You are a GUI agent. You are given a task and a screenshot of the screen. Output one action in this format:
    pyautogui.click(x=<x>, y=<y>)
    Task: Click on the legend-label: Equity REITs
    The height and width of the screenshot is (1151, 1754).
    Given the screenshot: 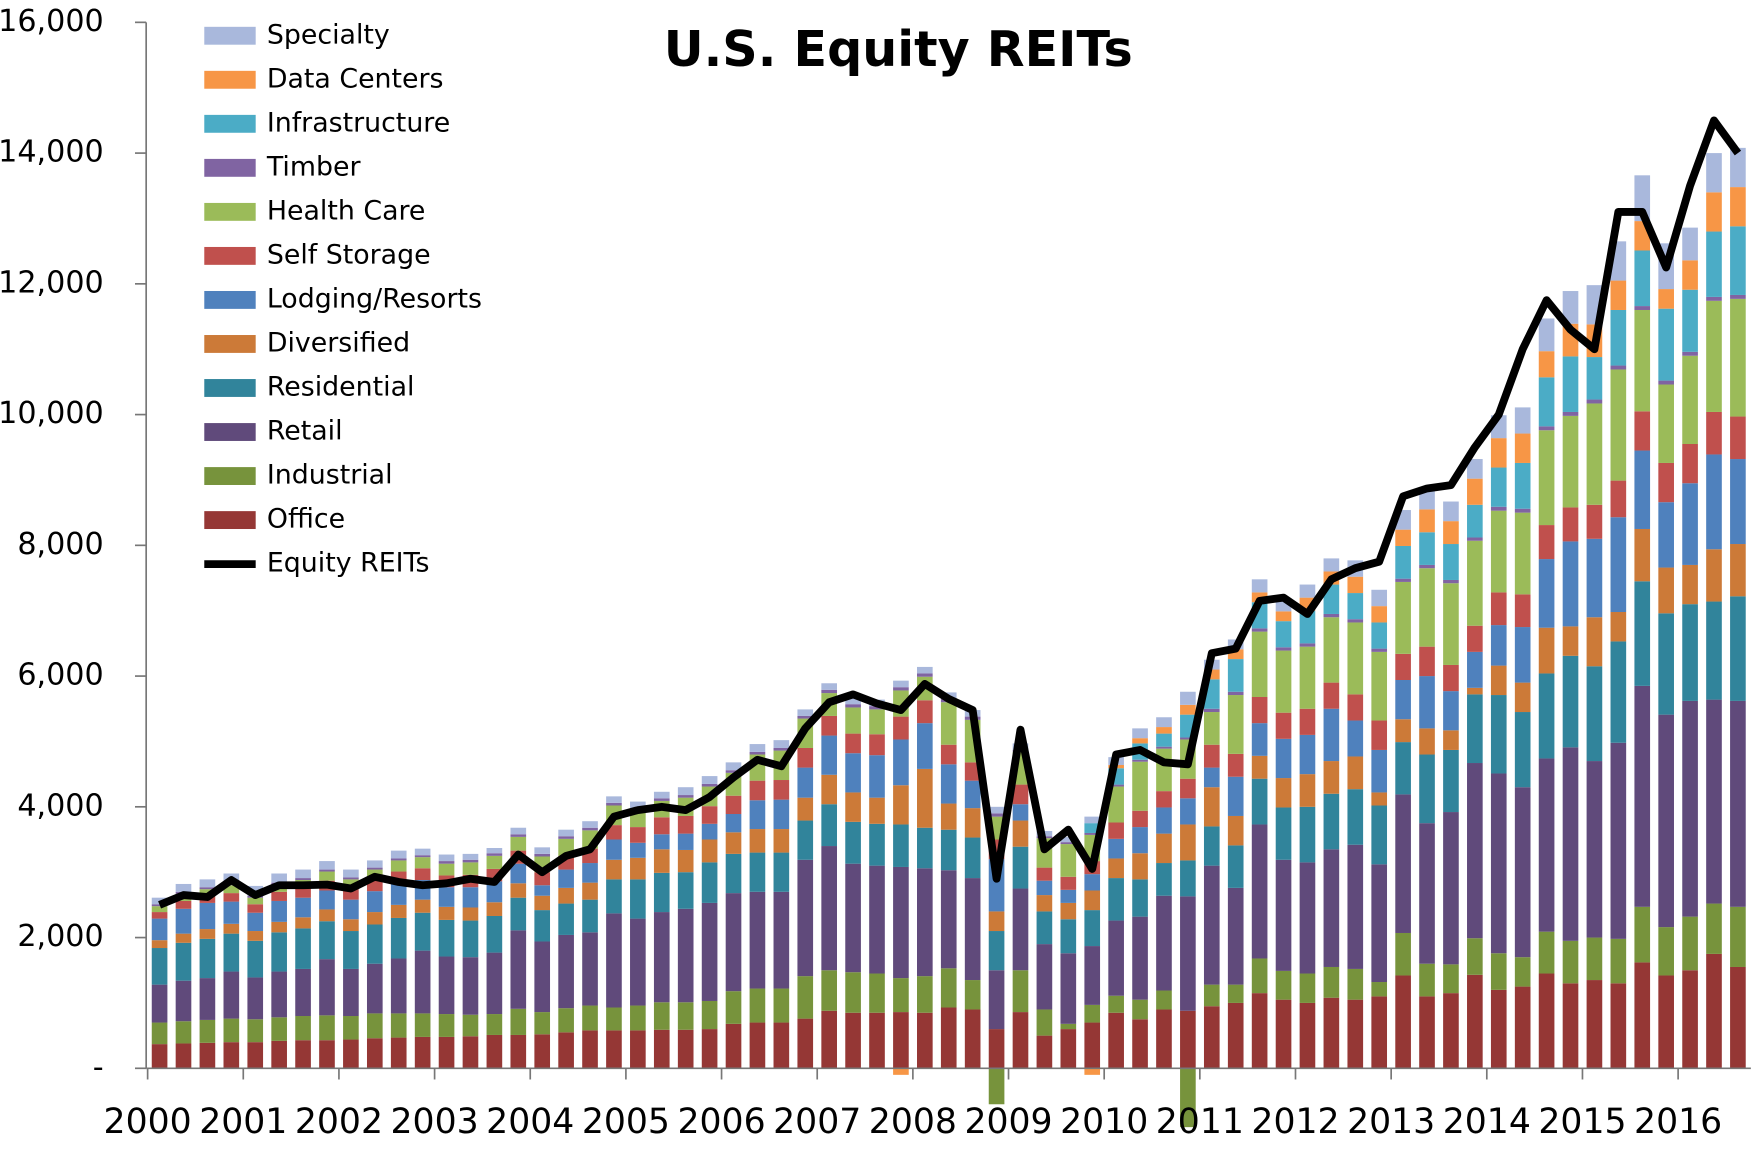 What is the action you would take?
    pyautogui.click(x=348, y=563)
    